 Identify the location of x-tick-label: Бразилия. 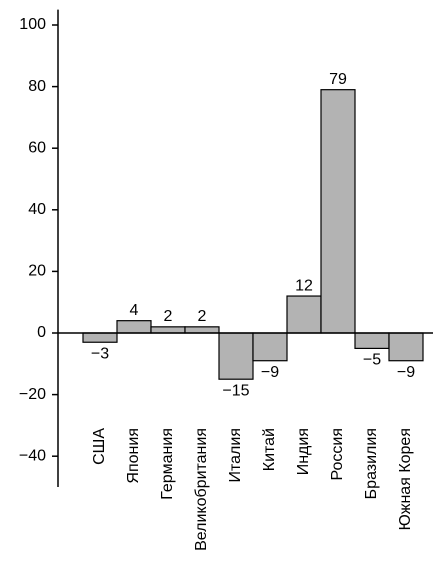
(371, 463).